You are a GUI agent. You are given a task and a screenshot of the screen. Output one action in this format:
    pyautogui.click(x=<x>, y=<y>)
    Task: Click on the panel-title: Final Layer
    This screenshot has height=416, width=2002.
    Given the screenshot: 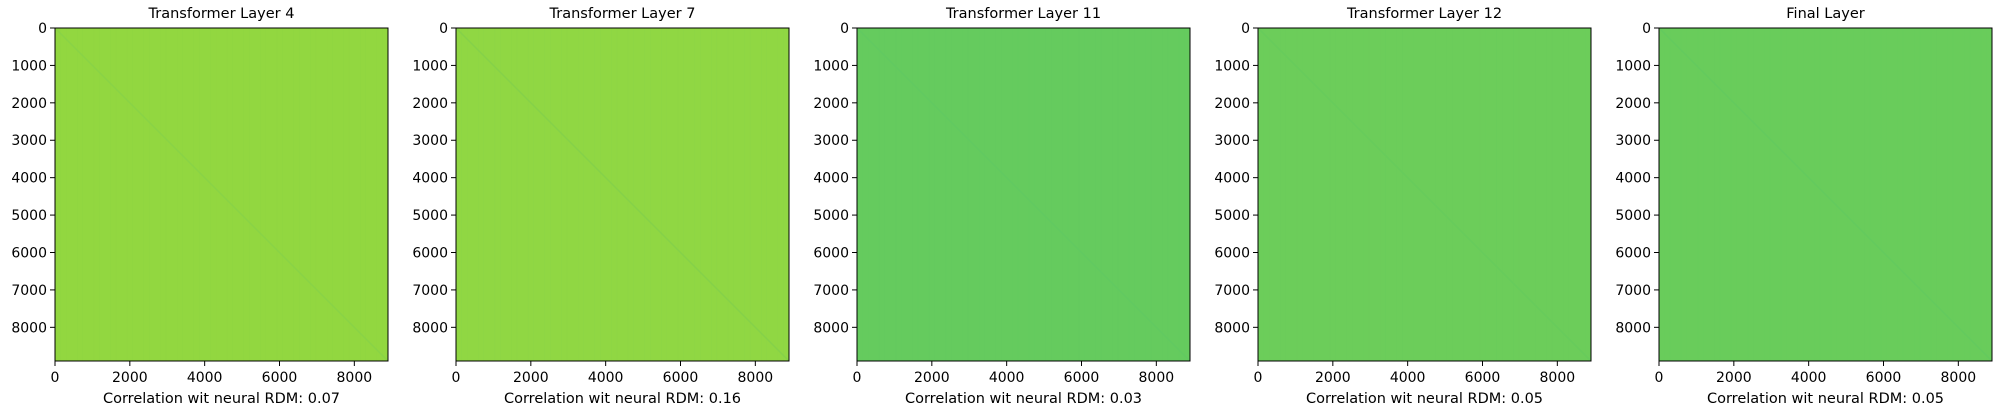 What is the action you would take?
    pyautogui.click(x=1825, y=14)
    